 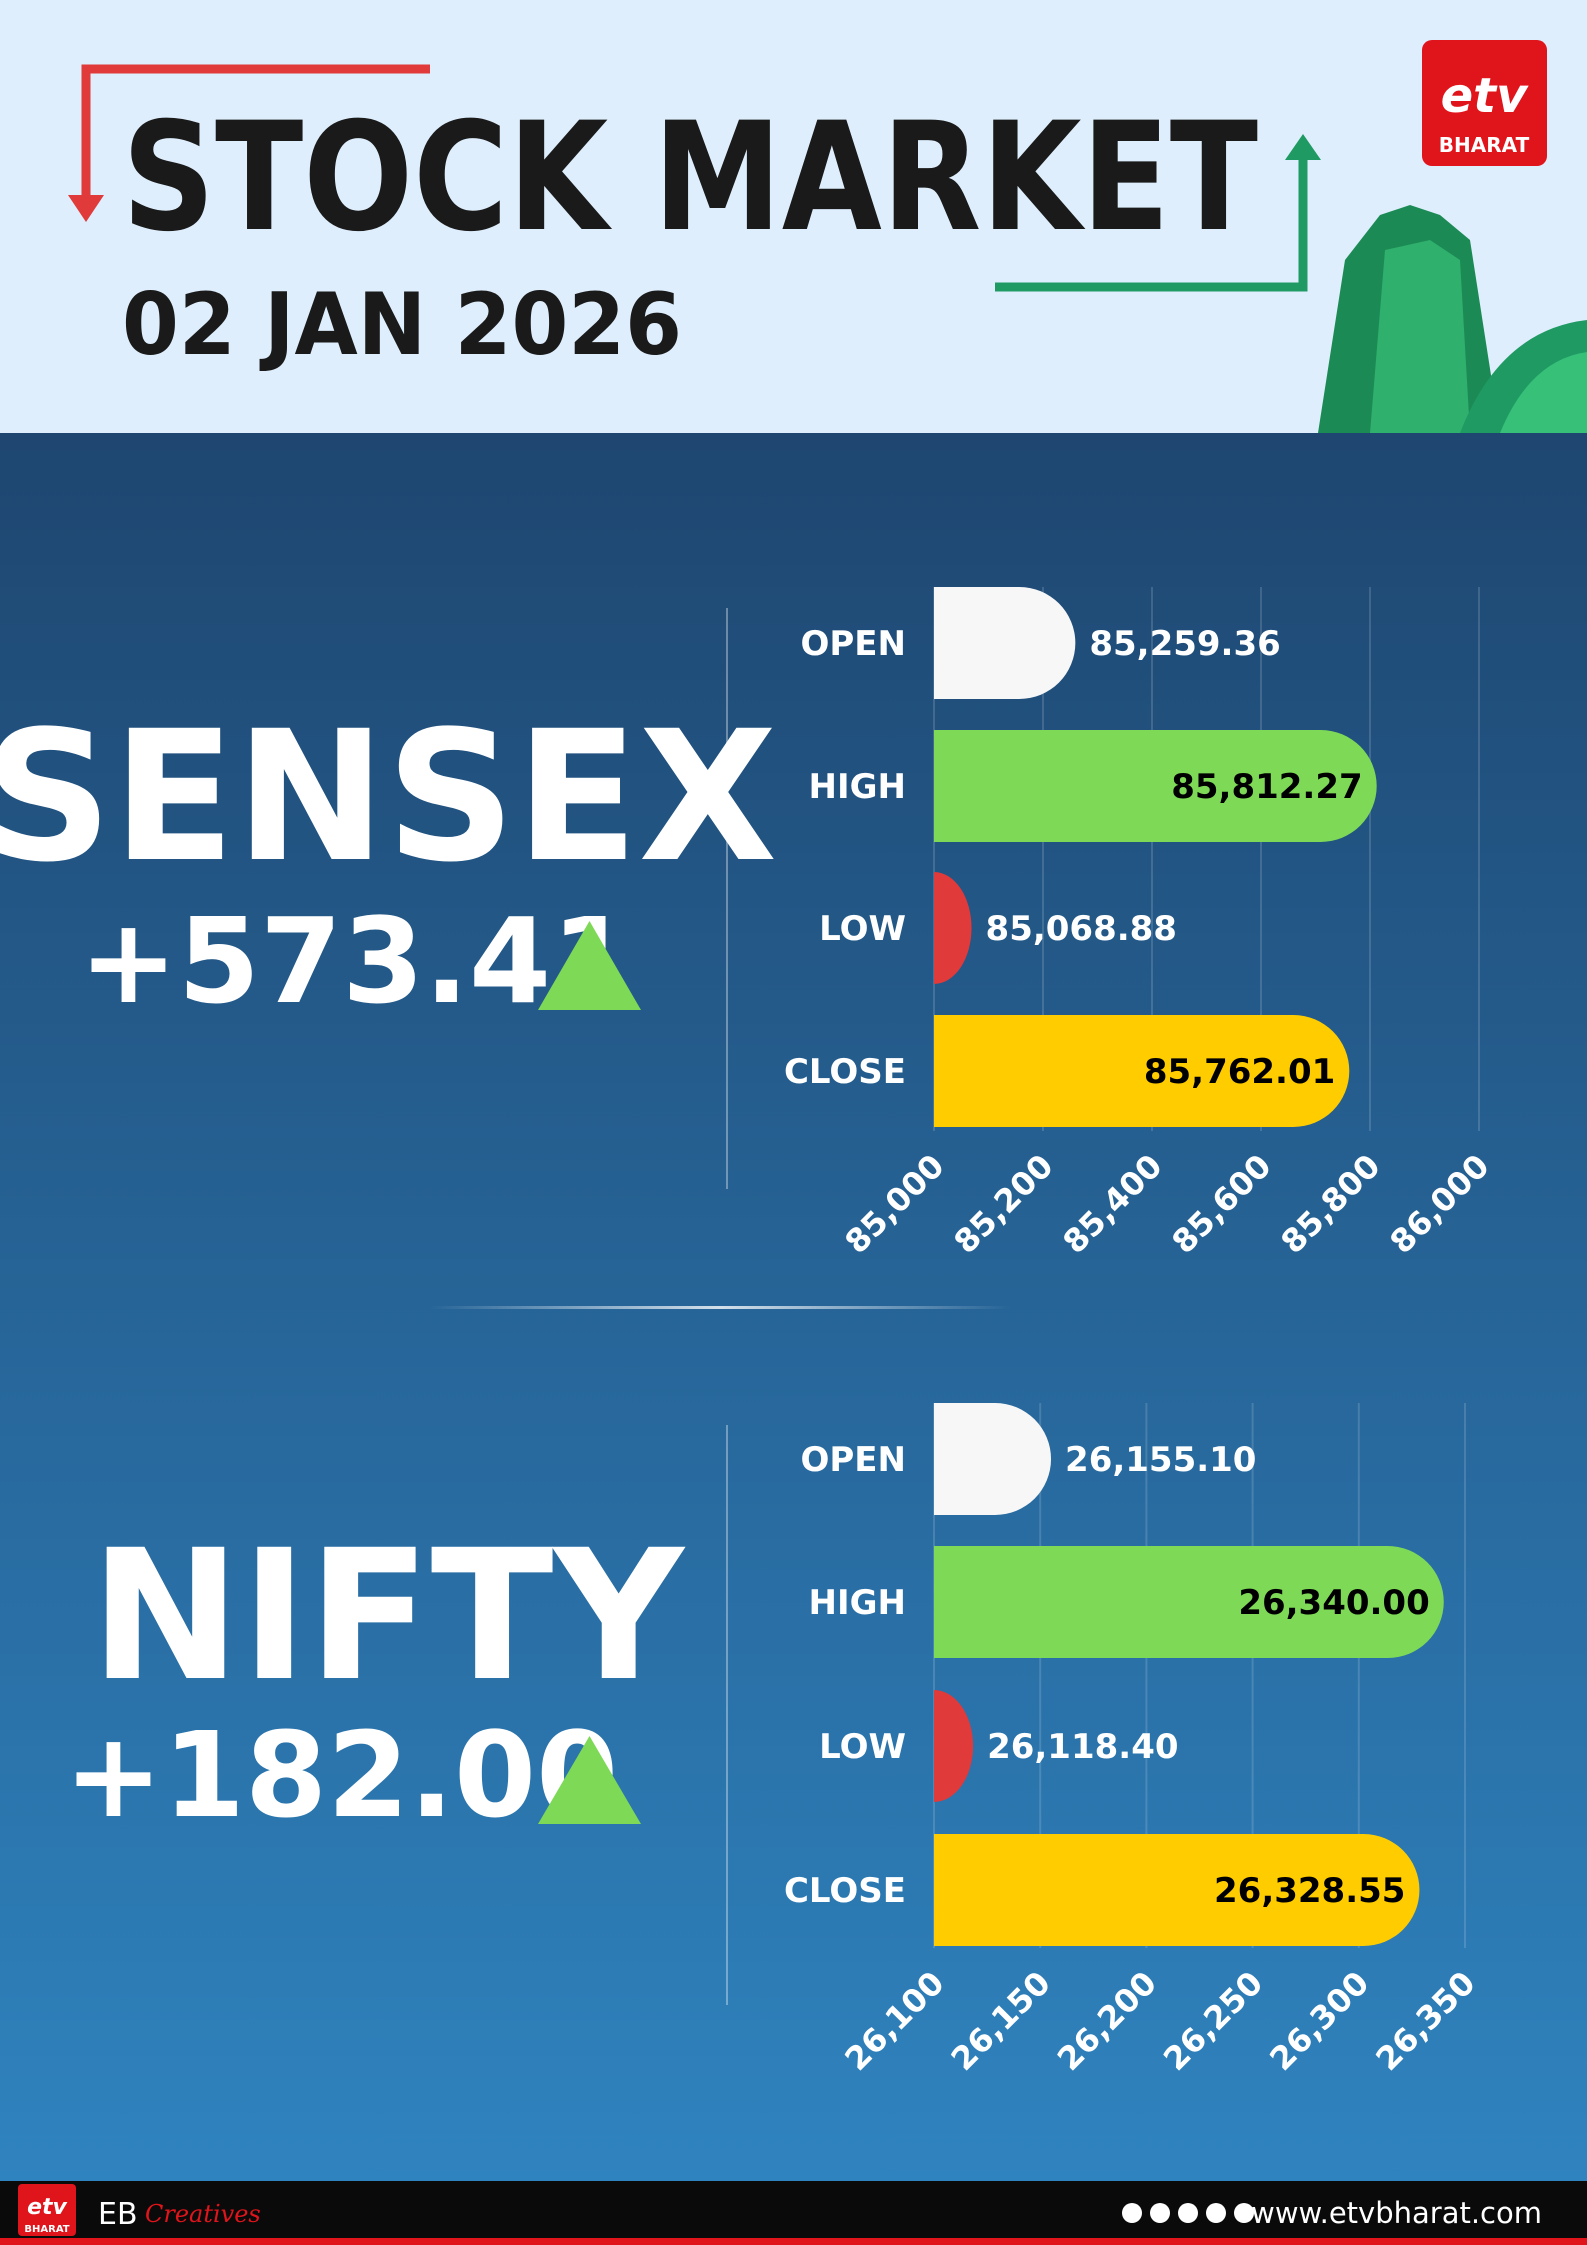 What do you see at coordinates (388, 1616) in the screenshot?
I see `index-name: NIFTY` at bounding box center [388, 1616].